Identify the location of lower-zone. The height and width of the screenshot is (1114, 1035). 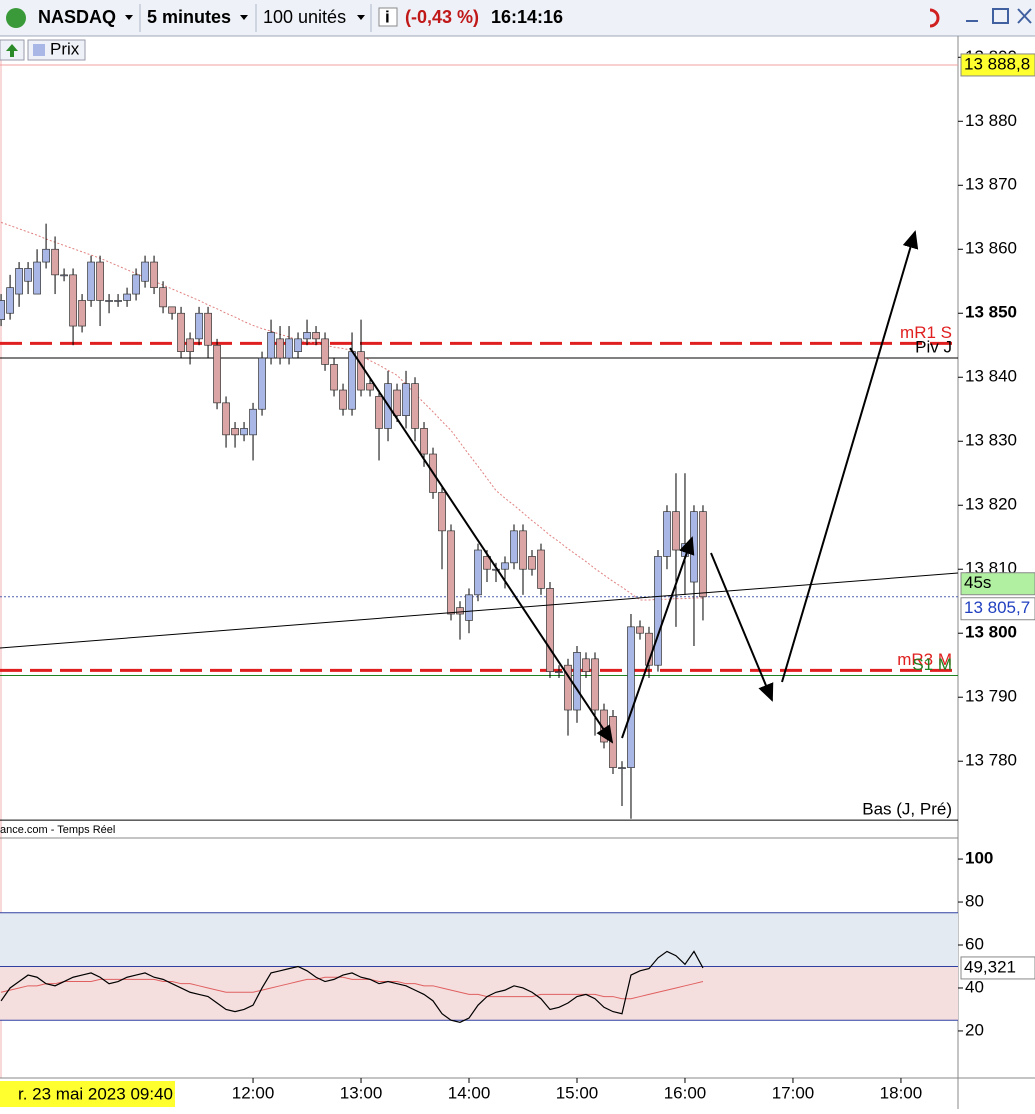
(479, 993).